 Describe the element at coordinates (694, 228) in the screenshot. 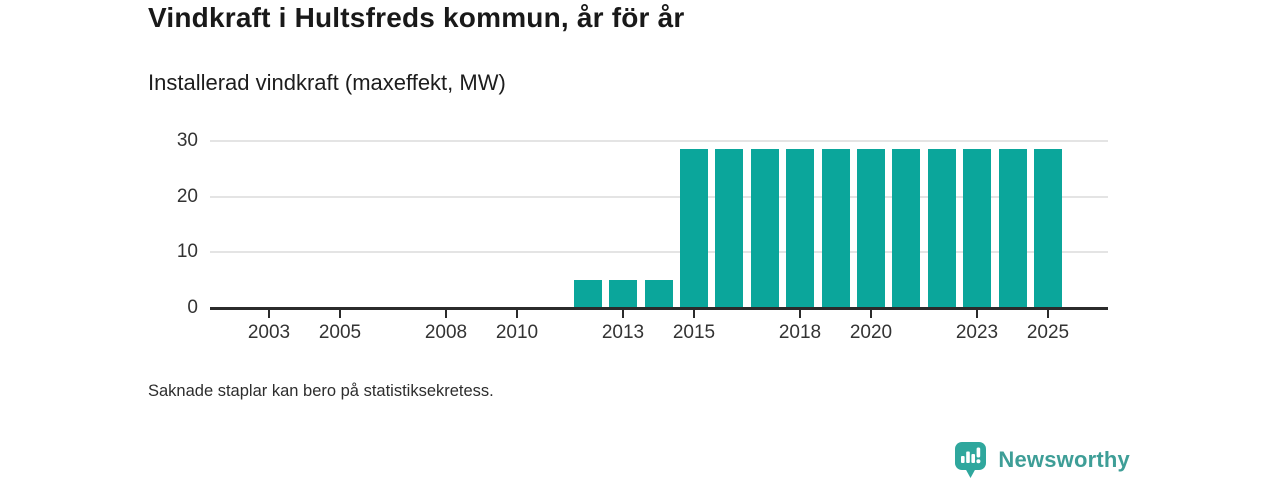

I see `bar-2015` at that location.